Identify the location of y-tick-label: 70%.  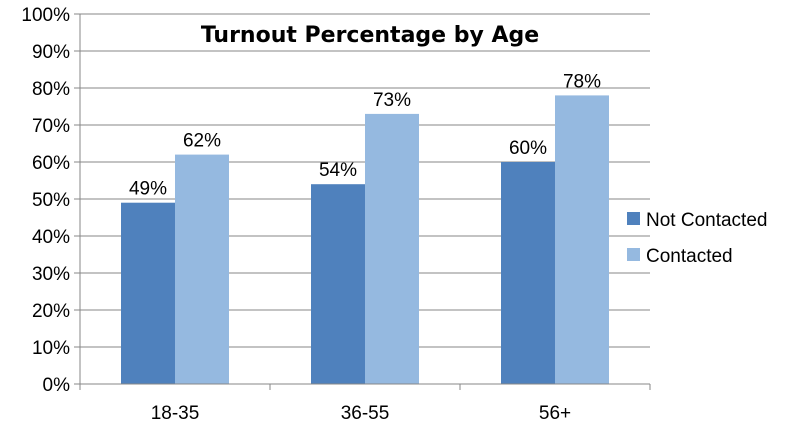
(51, 126).